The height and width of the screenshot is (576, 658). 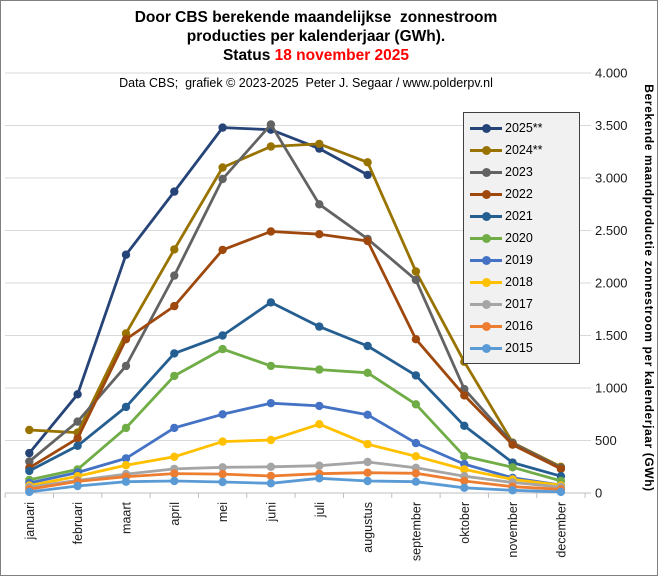 I want to click on legend-marker-2024**, so click(x=486, y=150).